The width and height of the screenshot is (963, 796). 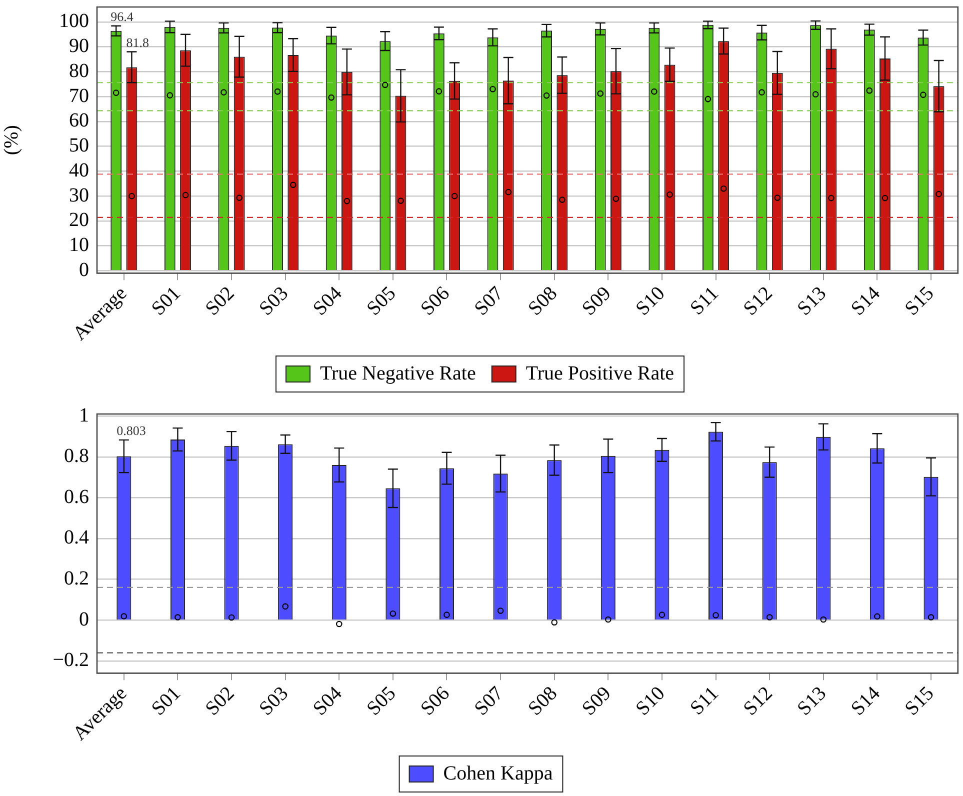 I want to click on legend-label: Cohen Kappa, so click(x=498, y=773).